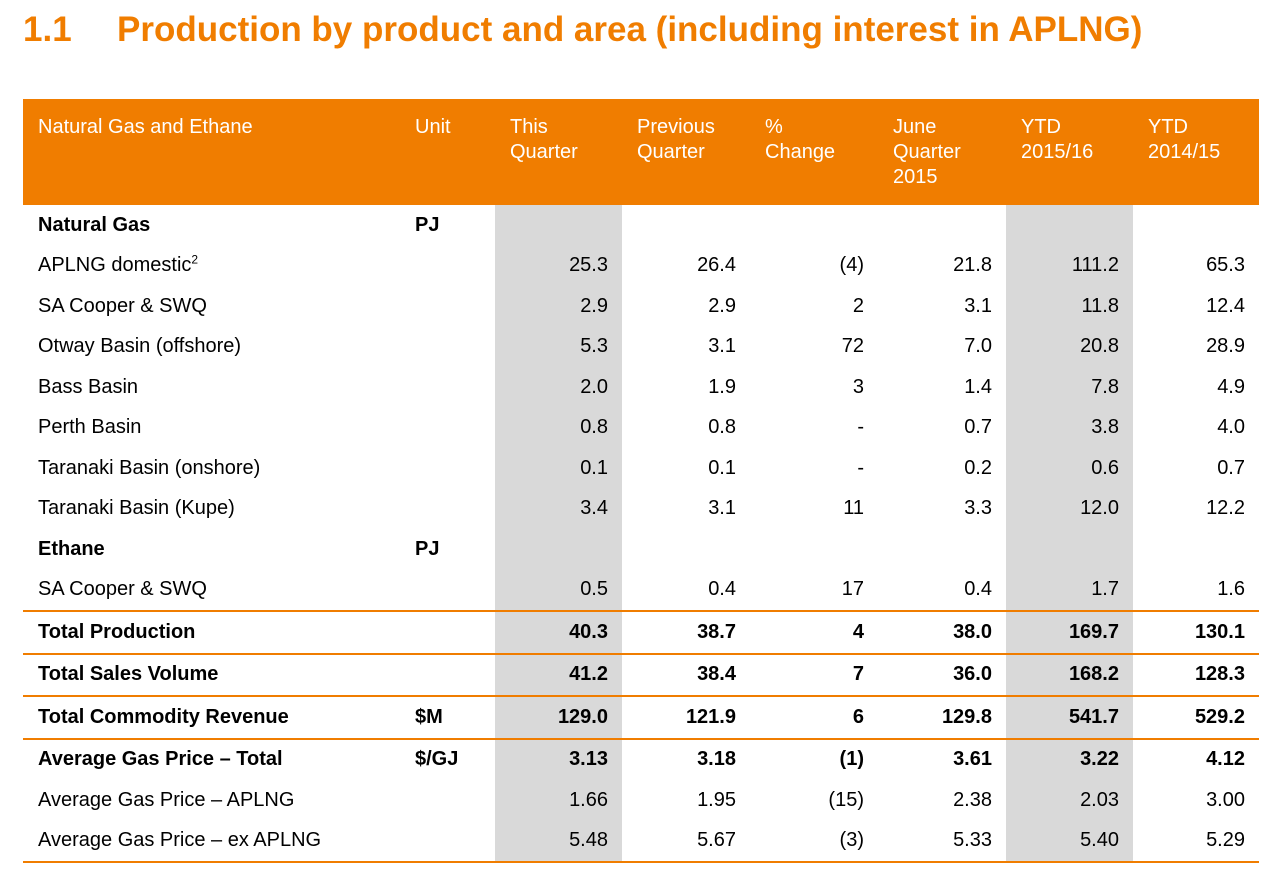 The height and width of the screenshot is (875, 1279). I want to click on row-label: Natural Gas, so click(211, 225).